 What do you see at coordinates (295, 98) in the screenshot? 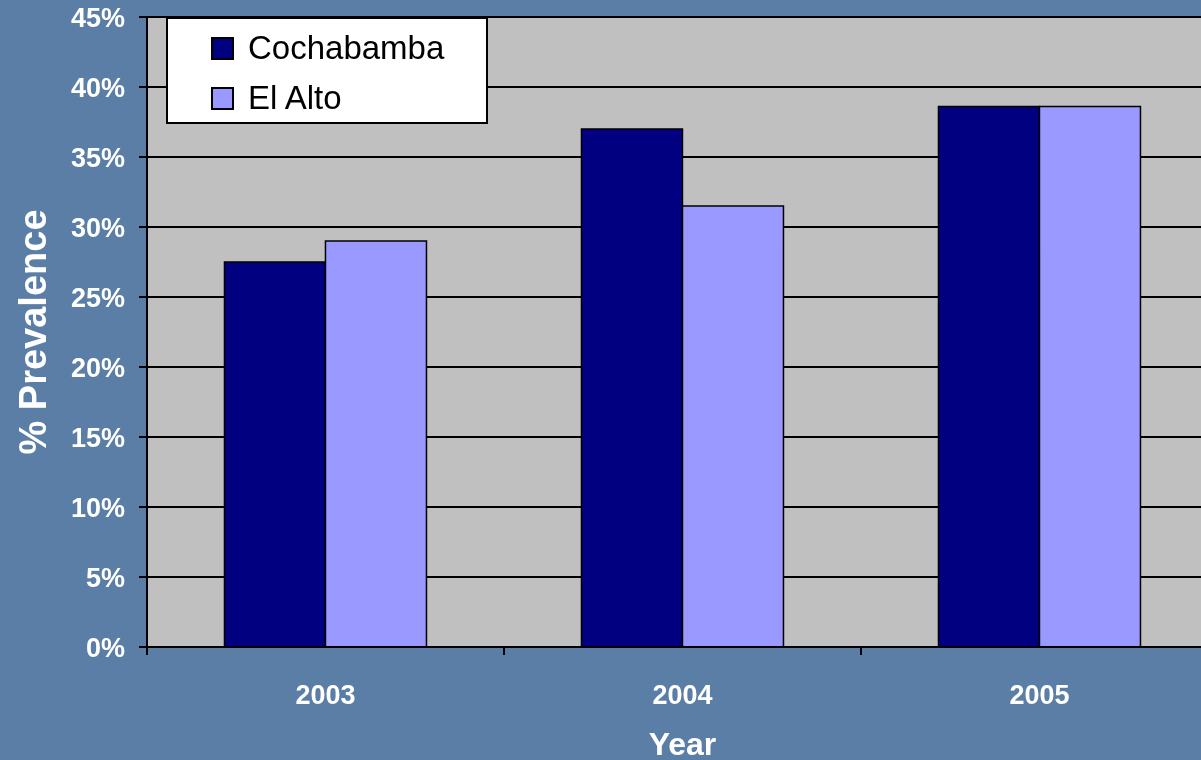
I see `legend-label: El Alto` at bounding box center [295, 98].